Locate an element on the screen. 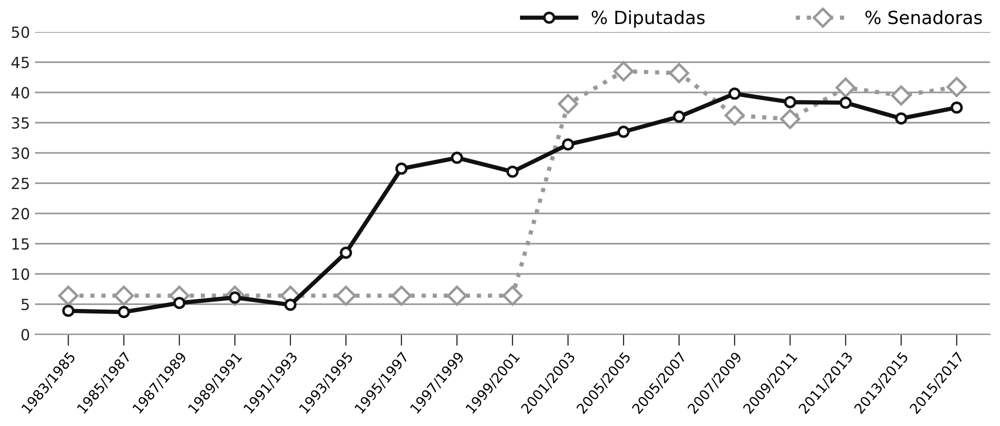 The height and width of the screenshot is (426, 1000). y-tick-label: 50 is located at coordinates (21, 32).